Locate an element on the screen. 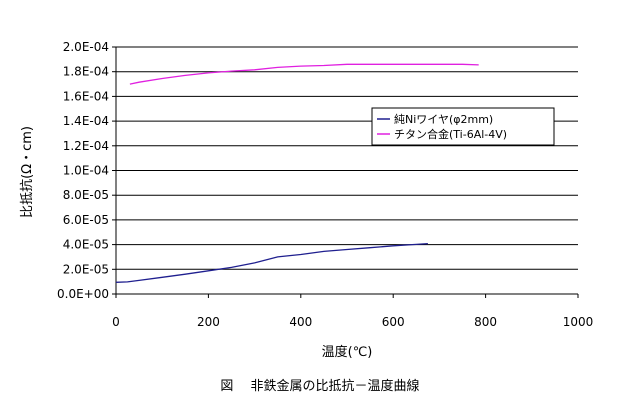 The width and height of the screenshot is (640, 408). y-tick-label-9: 1.8E-04 is located at coordinates (86, 72).